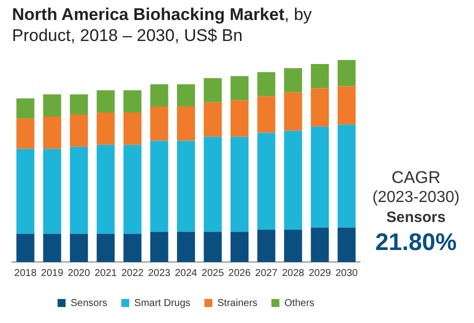 Image resolution: width=474 pixels, height=323 pixels. Describe the element at coordinates (186, 273) in the screenshot. I see `x-tick-label: 2024` at that location.